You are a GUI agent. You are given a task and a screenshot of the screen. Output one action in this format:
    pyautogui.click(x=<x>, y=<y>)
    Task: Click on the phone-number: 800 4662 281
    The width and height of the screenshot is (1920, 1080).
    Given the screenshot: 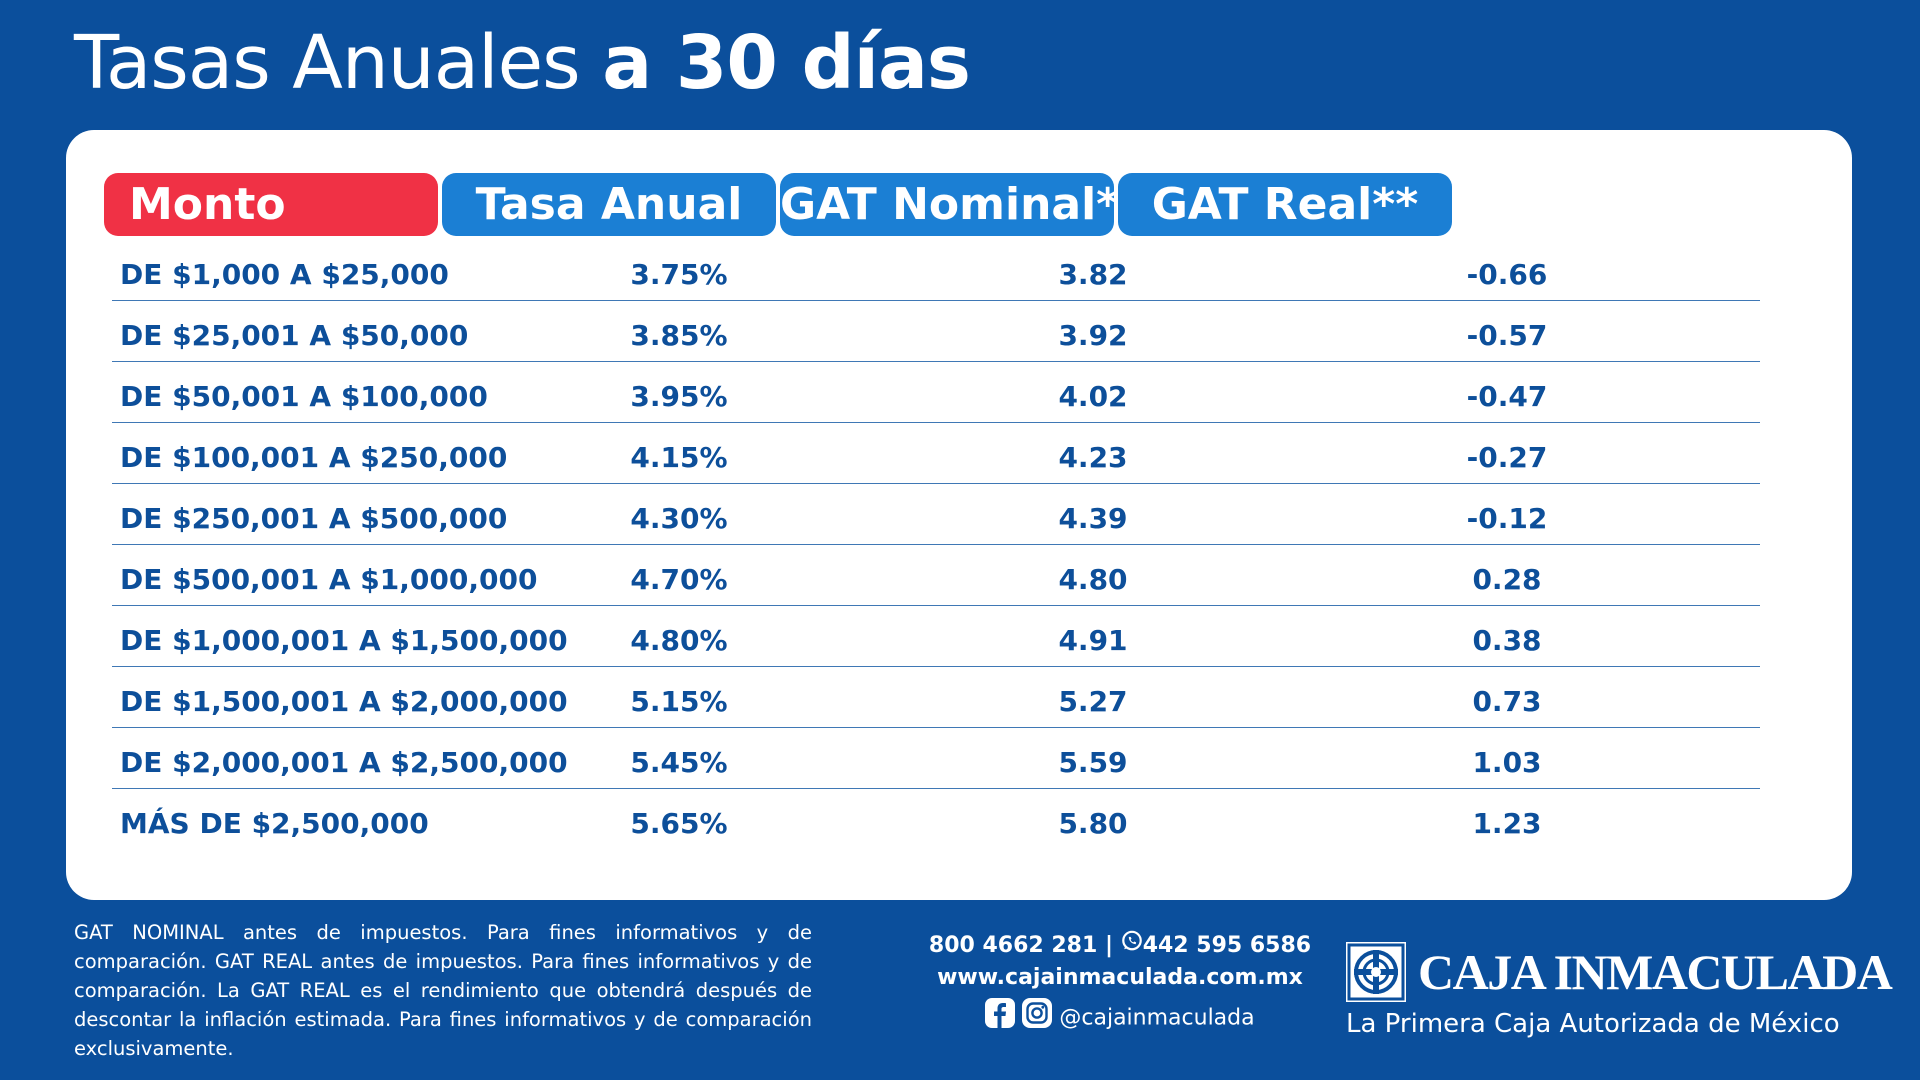 What is the action you would take?
    pyautogui.click(x=1013, y=945)
    